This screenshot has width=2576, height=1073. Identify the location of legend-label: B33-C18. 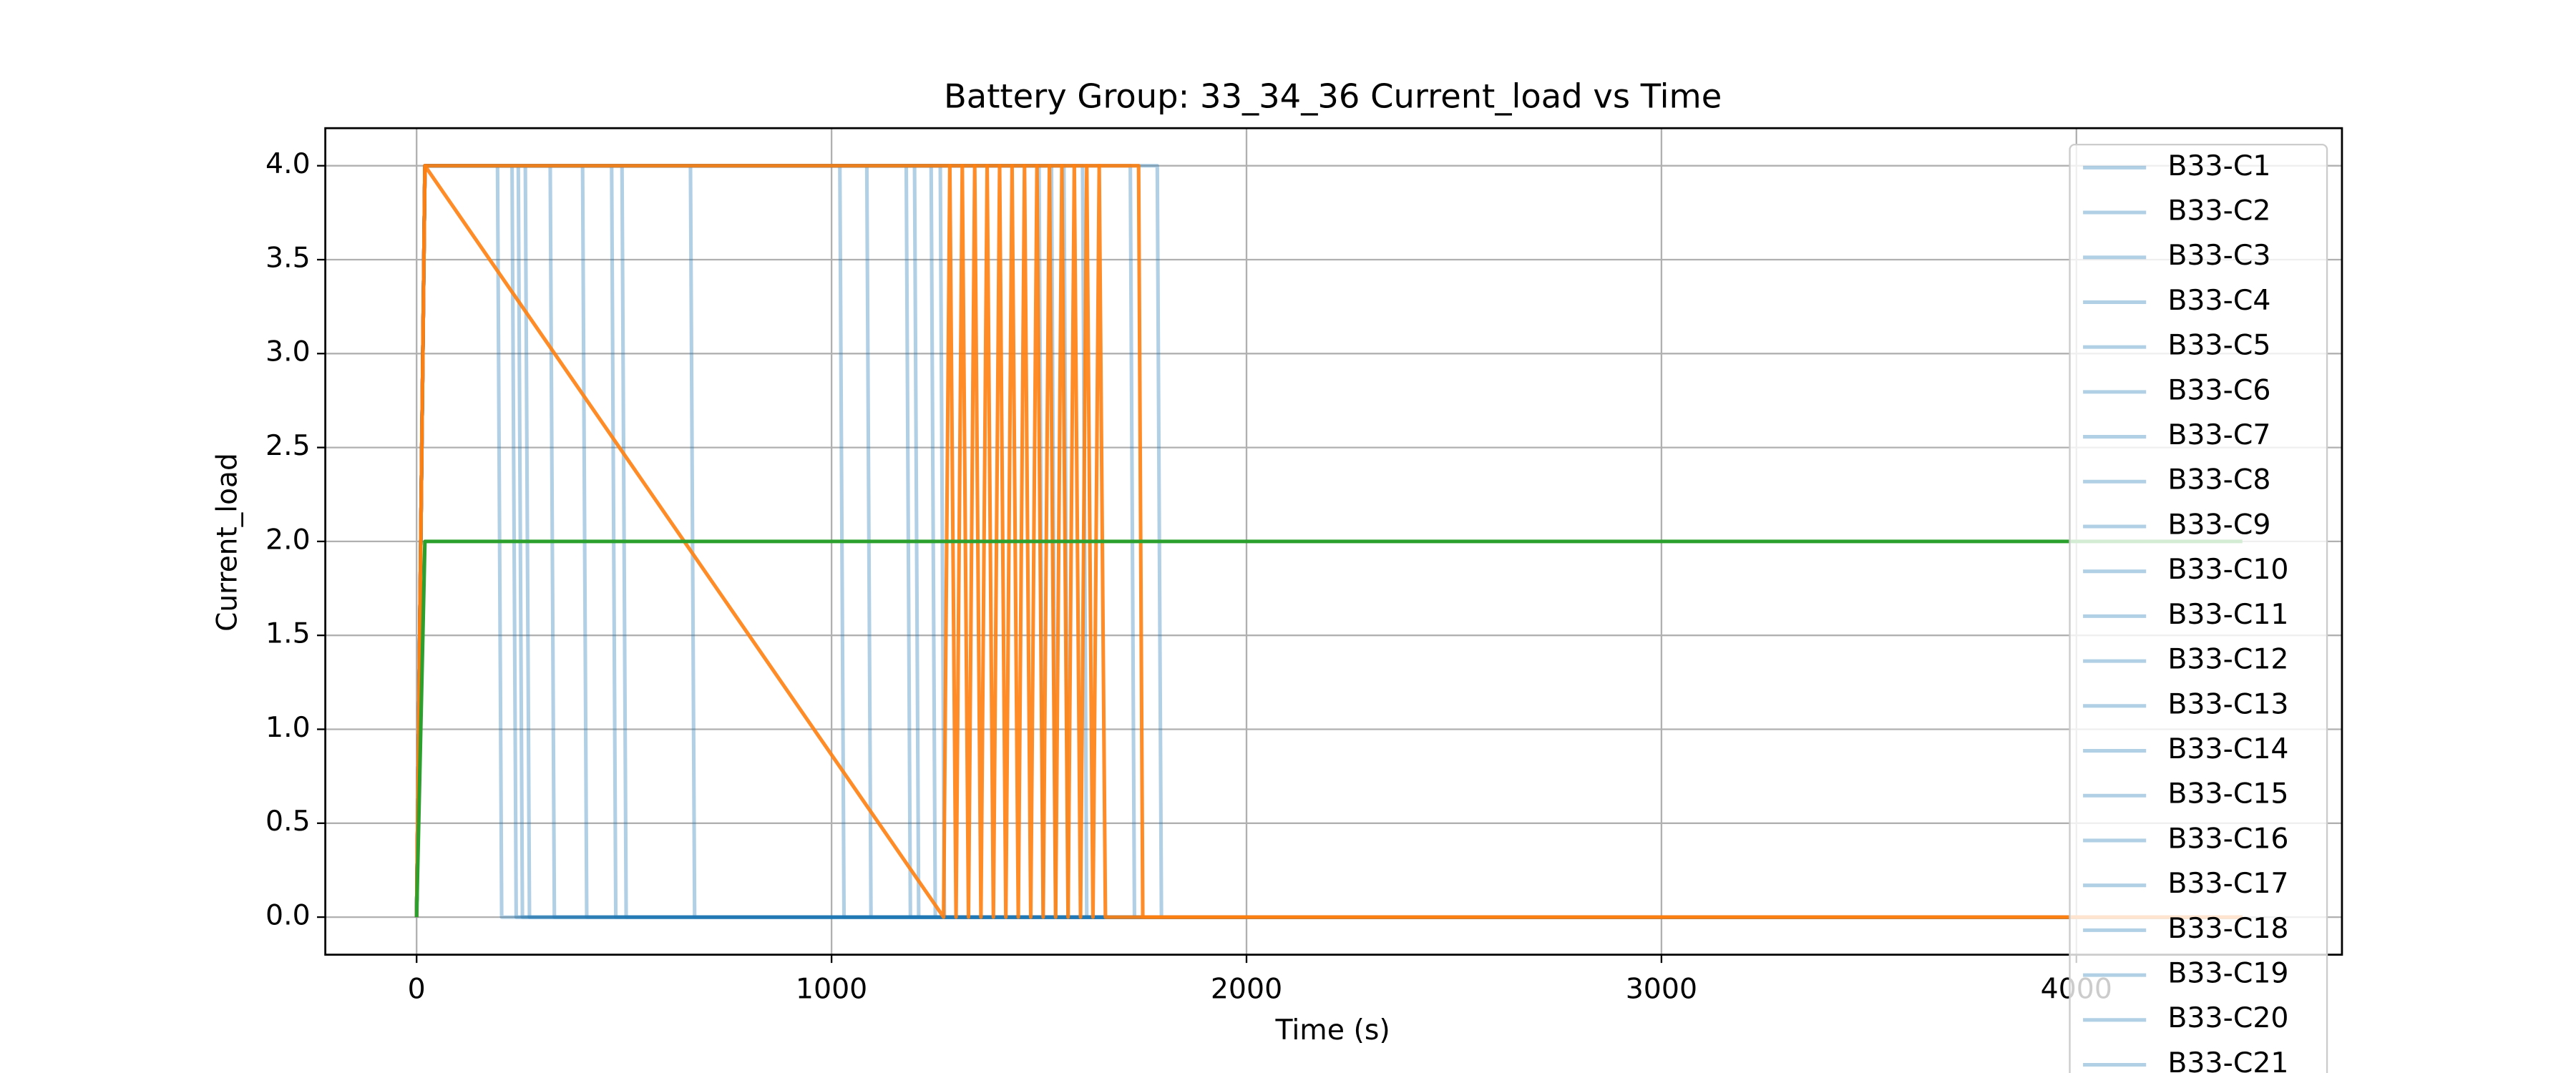
(2227, 929).